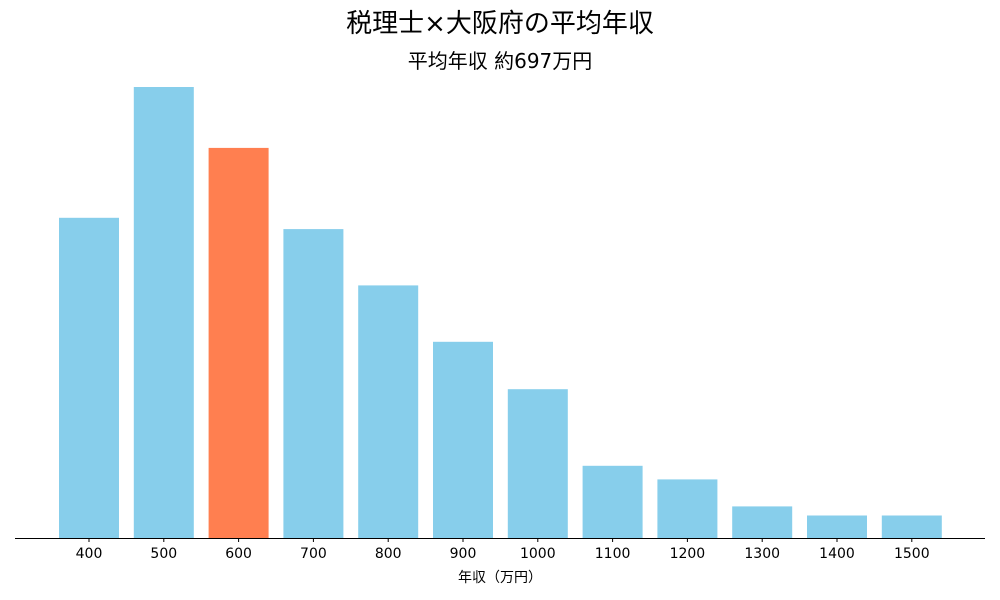 Image resolution: width=1000 pixels, height=600 pixels. What do you see at coordinates (837, 554) in the screenshot?
I see `x-tick-label-1400: 1400` at bounding box center [837, 554].